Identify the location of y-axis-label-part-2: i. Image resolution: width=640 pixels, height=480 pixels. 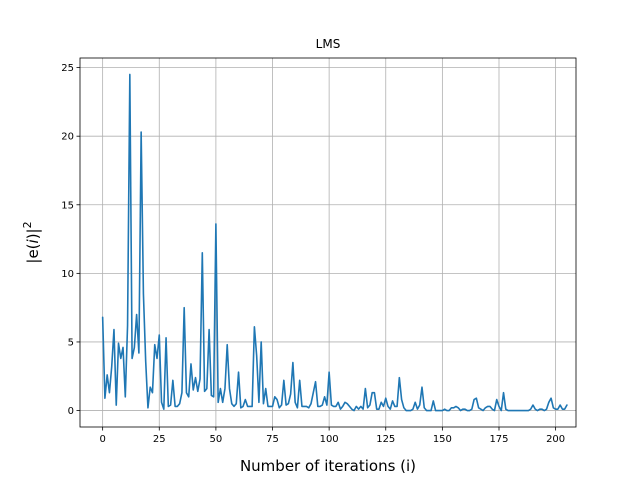
(33, 240).